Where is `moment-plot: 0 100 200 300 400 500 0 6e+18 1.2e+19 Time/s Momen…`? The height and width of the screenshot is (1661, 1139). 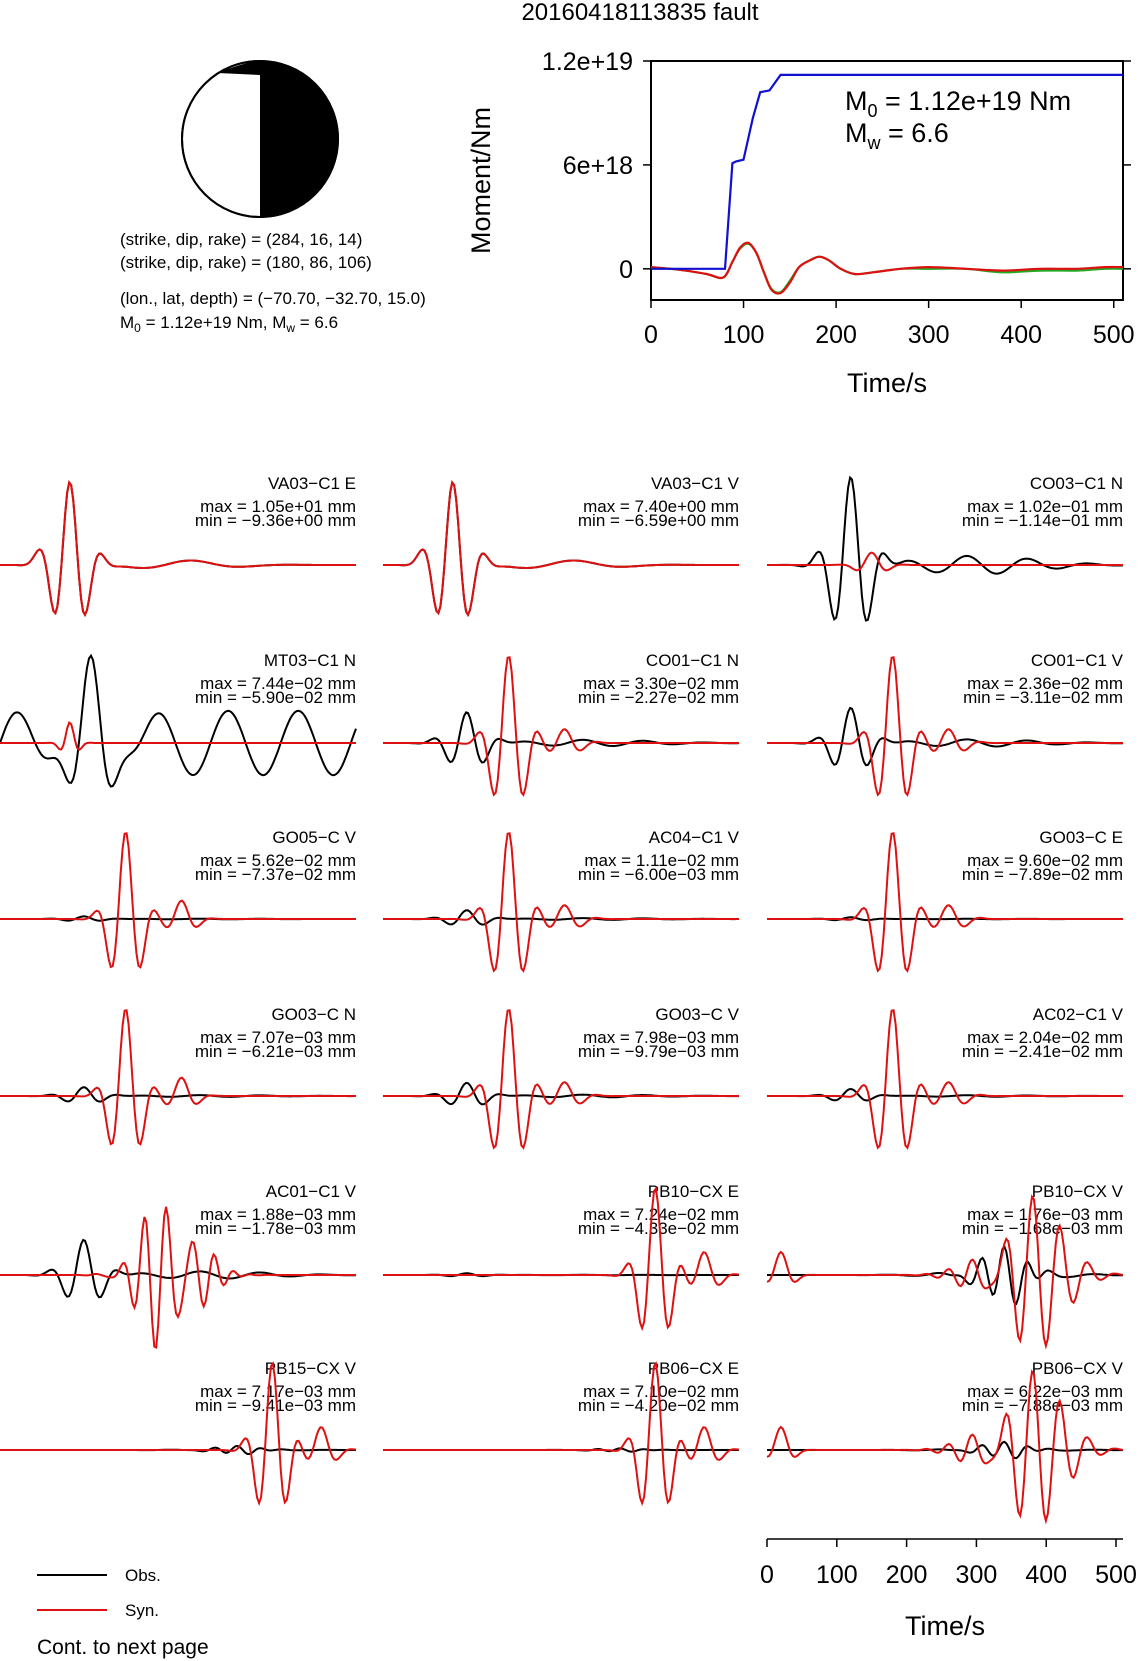 moment-plot: 0 100 200 300 400 500 0 6e+18 1.2e+19 Time/s Momen… is located at coordinates (800, 223).